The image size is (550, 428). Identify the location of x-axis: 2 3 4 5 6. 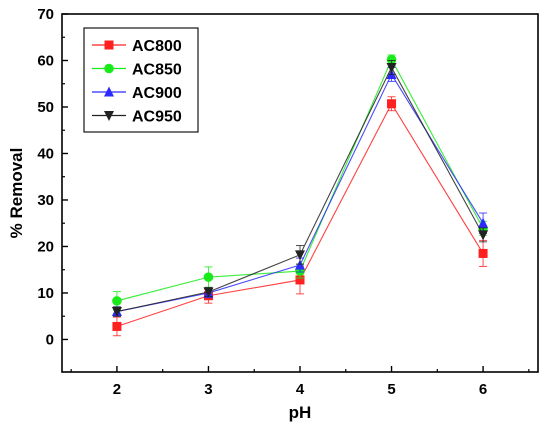
(300, 382).